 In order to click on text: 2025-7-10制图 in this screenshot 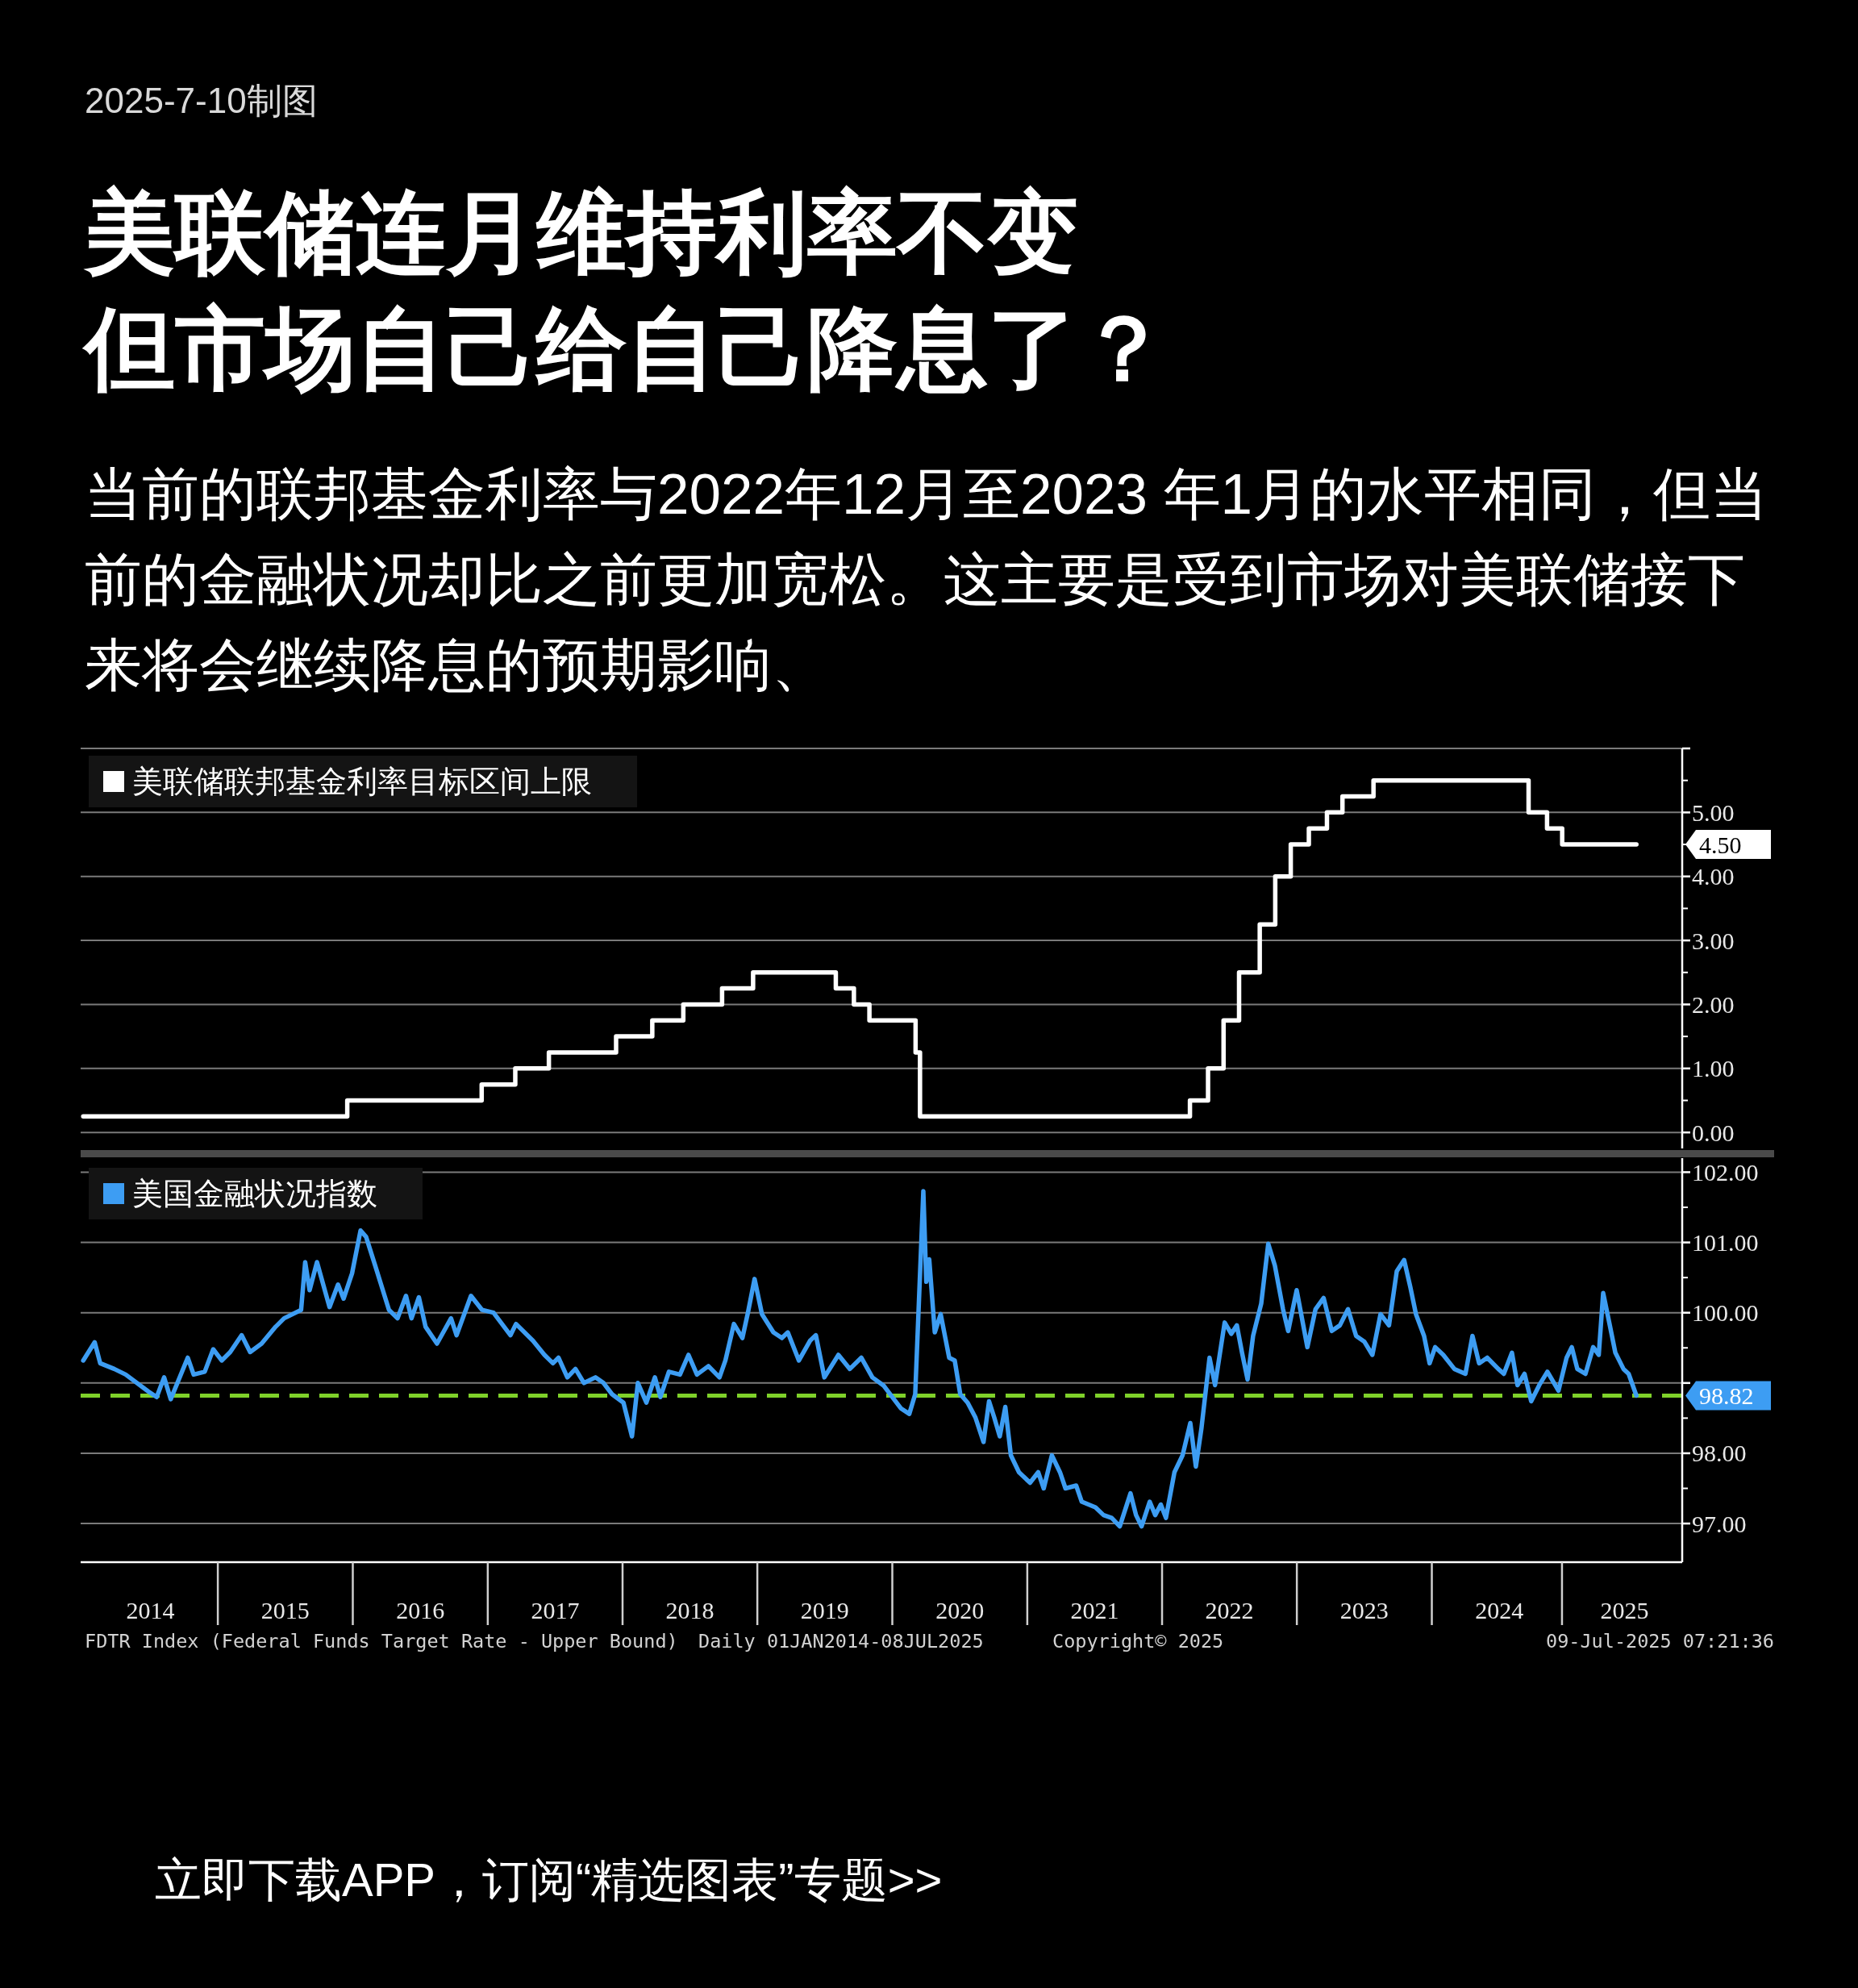, I will do `click(202, 100)`.